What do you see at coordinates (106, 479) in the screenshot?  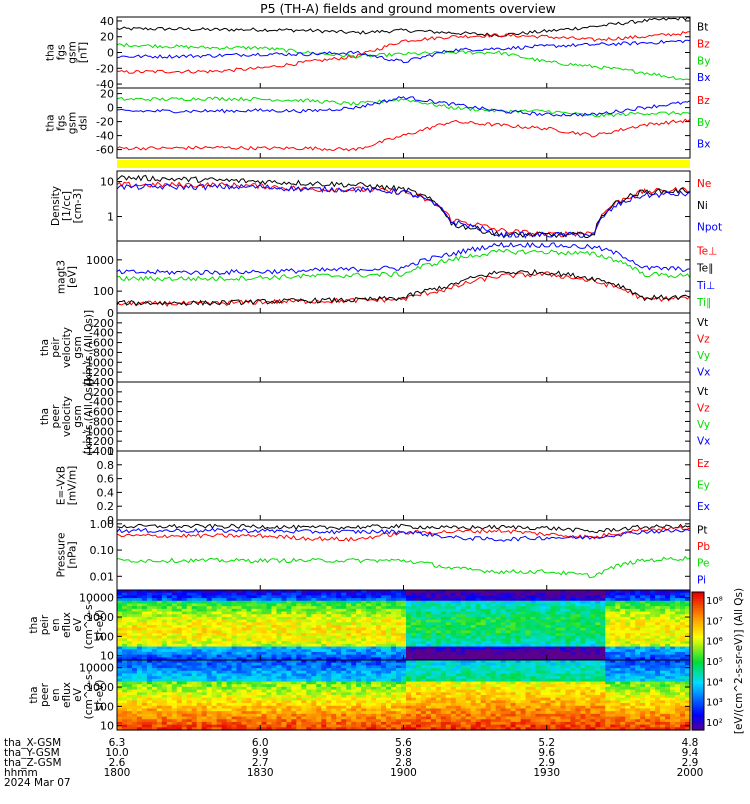 I see `y-tick-label: 0.6` at bounding box center [106, 479].